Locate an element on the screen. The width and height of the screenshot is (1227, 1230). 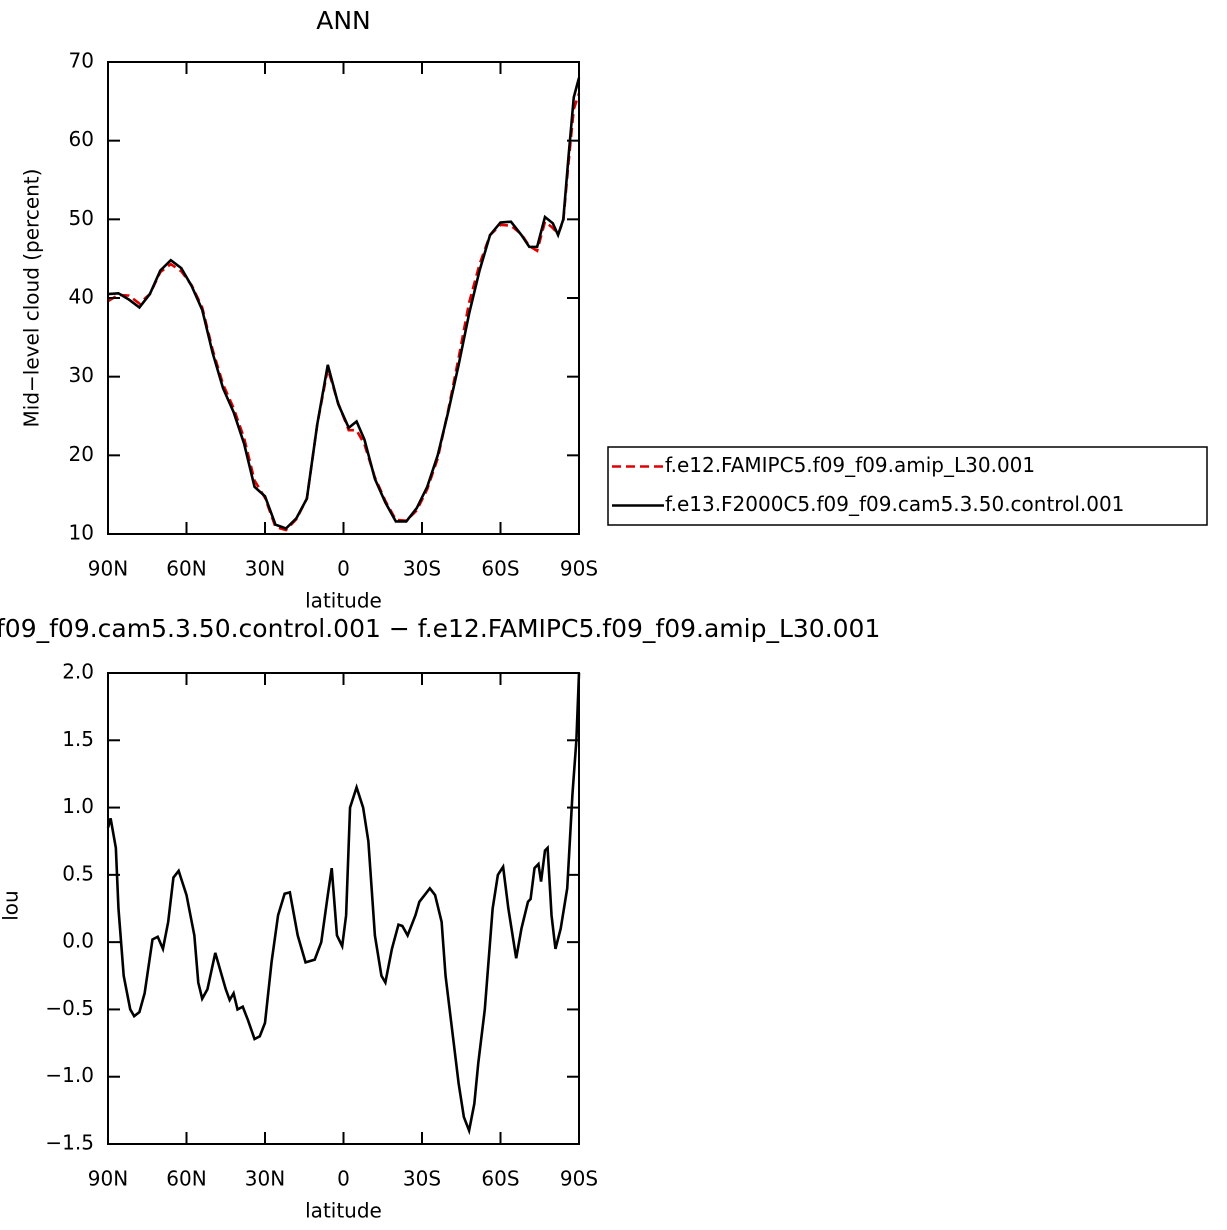
plot-frame is located at coordinates (343, 298).